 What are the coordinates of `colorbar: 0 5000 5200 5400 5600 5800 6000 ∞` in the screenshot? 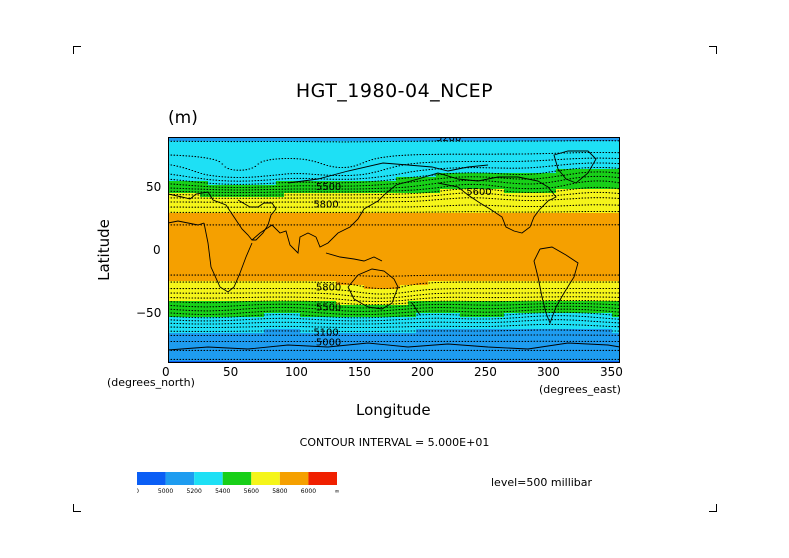 It's located at (238, 483).